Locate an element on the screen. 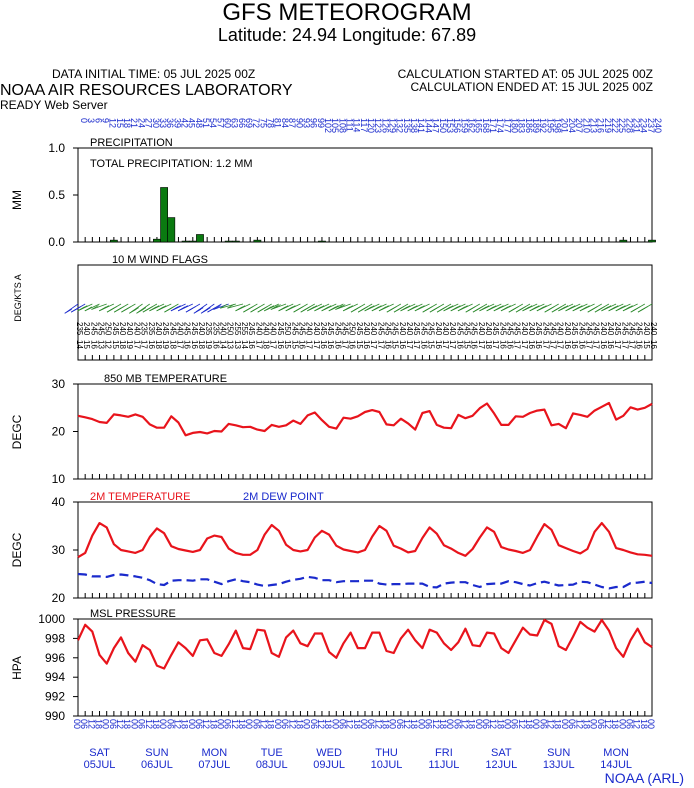 The height and width of the screenshot is (788, 694). day-of-week-label: TUE is located at coordinates (272, 753).